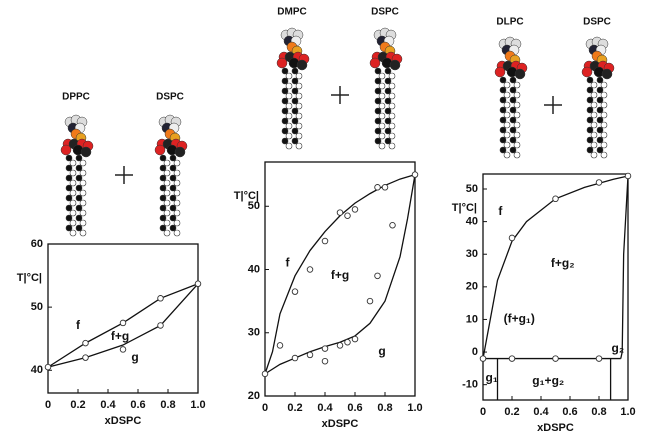 The width and height of the screenshot is (648, 431). What do you see at coordinates (123, 318) in the screenshot?
I see `plot-frame` at bounding box center [123, 318].